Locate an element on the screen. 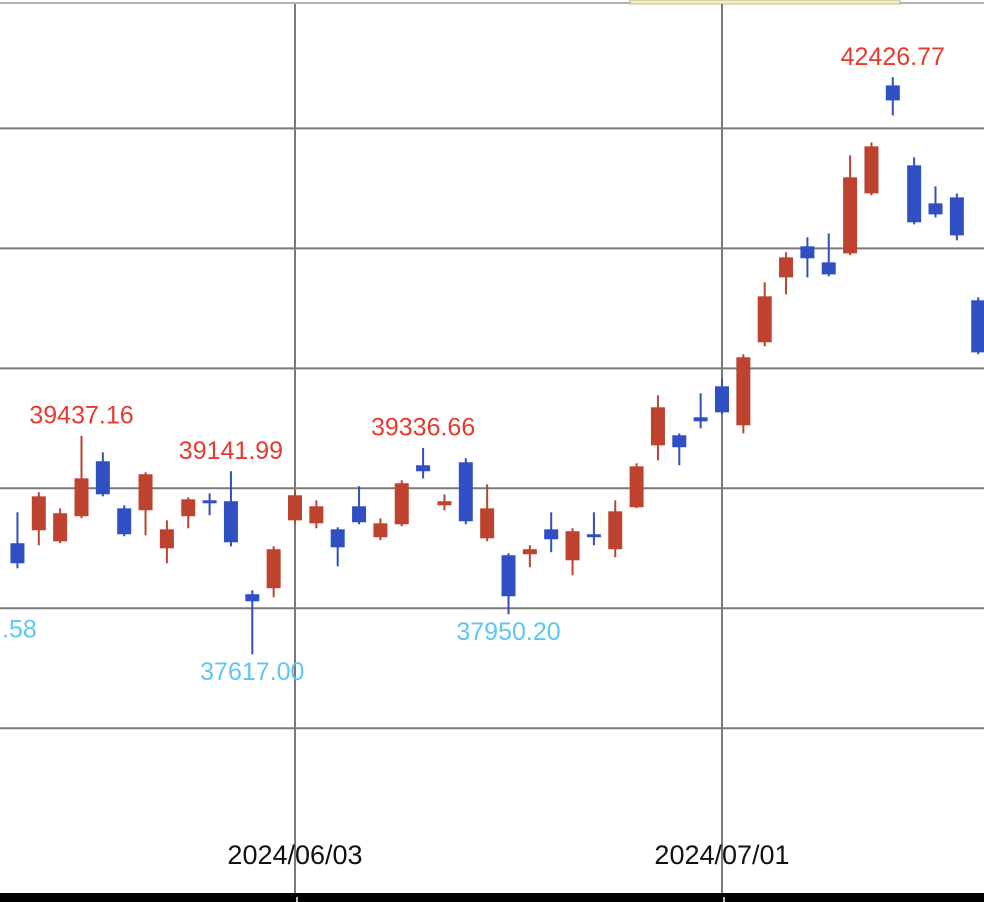 Image resolution: width=984 pixels, height=902 pixels. high-label: 42426.77 is located at coordinates (893, 57).